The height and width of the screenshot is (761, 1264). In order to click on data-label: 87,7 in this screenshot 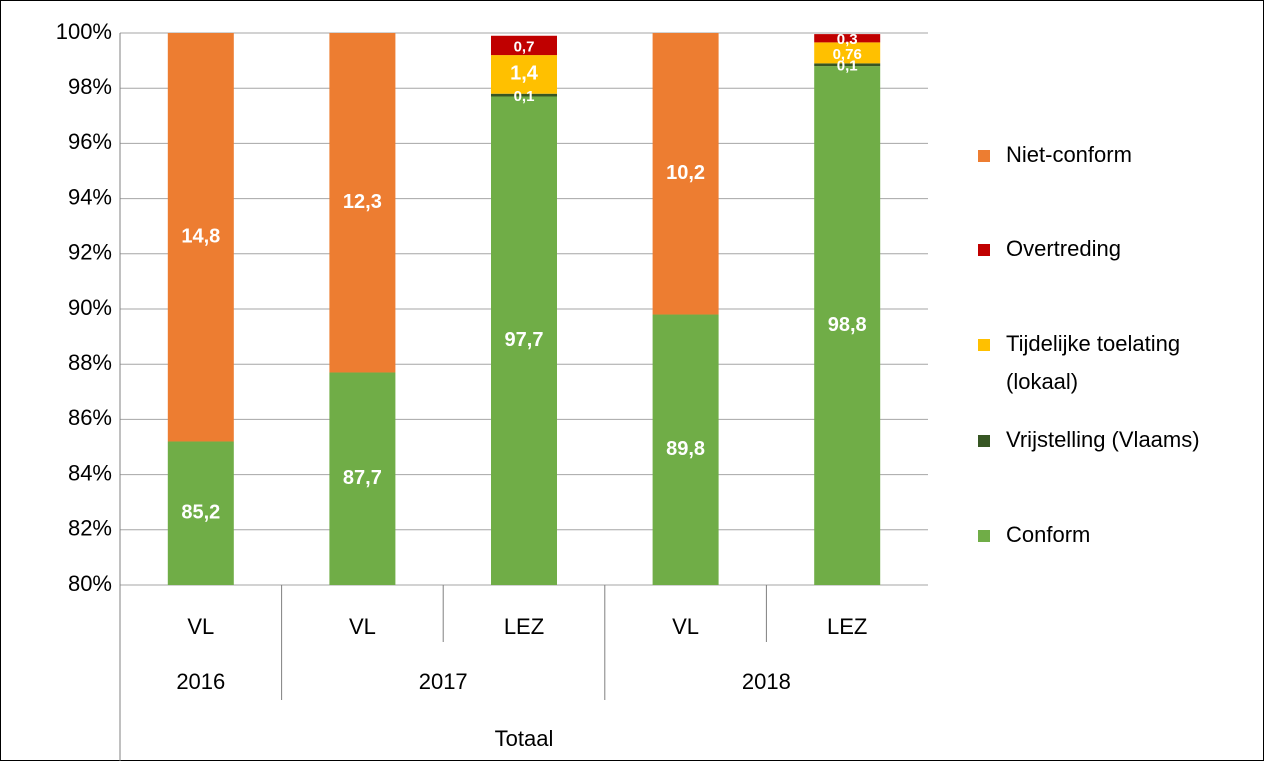, I will do `click(362, 478)`.